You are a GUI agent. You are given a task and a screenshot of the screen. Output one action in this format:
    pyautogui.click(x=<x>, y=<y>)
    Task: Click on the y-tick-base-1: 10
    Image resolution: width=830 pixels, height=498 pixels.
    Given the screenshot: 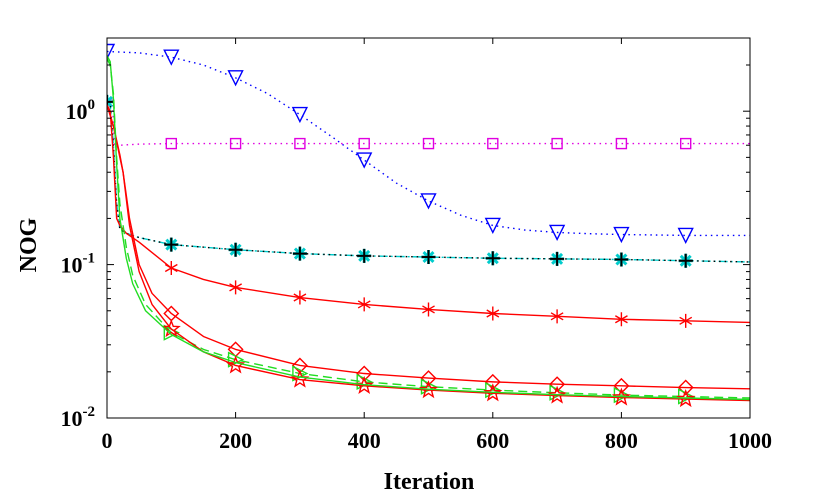 What is the action you would take?
    pyautogui.click(x=72, y=265)
    